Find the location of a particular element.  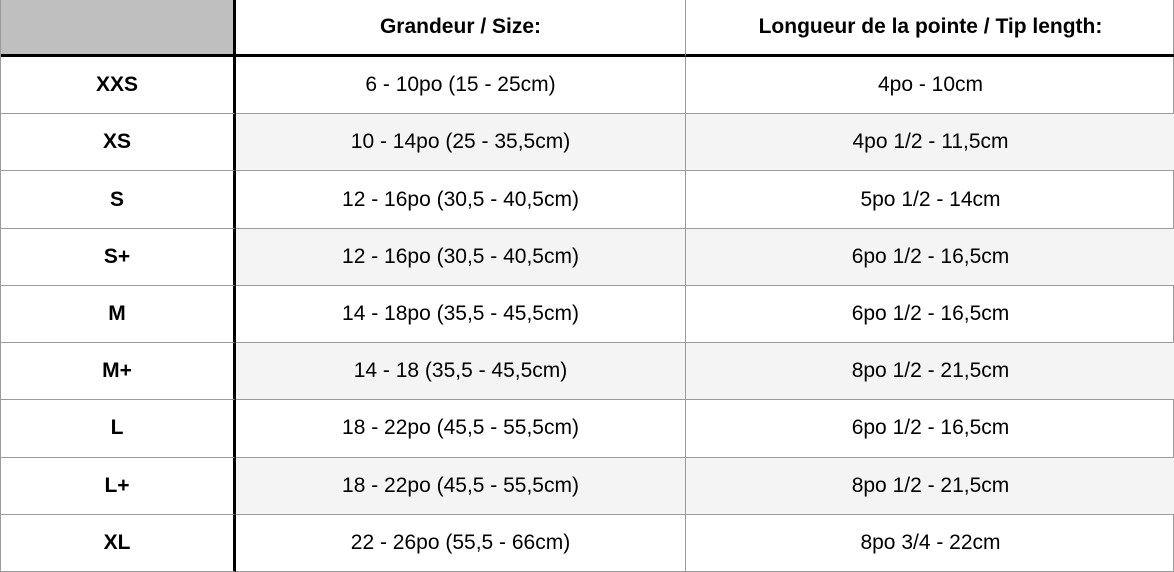

tip-length-value: 8po 3/4 - 22cm is located at coordinates (930, 543).